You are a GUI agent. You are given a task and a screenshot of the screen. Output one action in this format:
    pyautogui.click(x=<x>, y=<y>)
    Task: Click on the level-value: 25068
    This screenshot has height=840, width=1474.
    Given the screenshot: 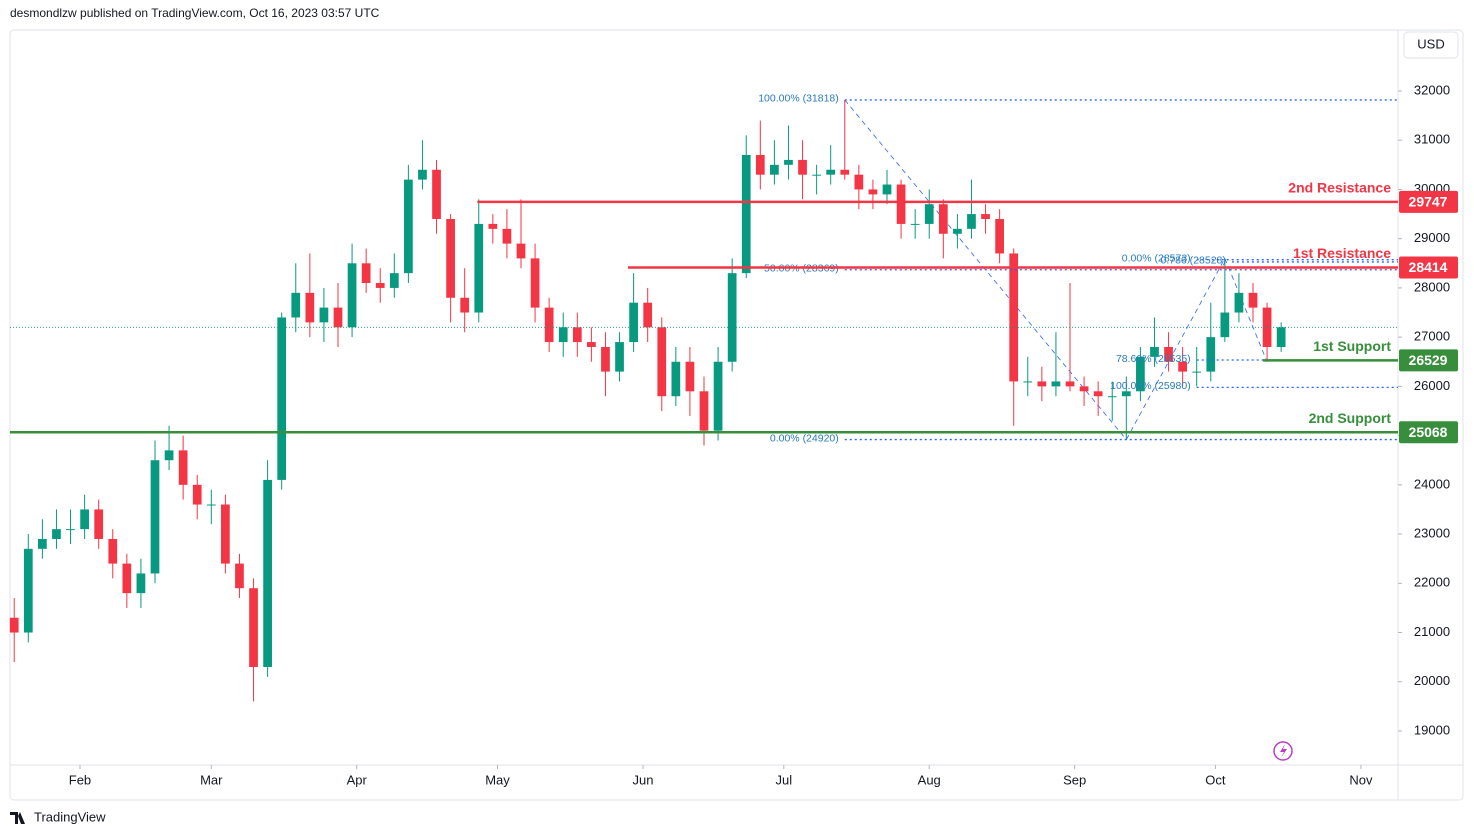 What is the action you would take?
    pyautogui.click(x=1428, y=432)
    